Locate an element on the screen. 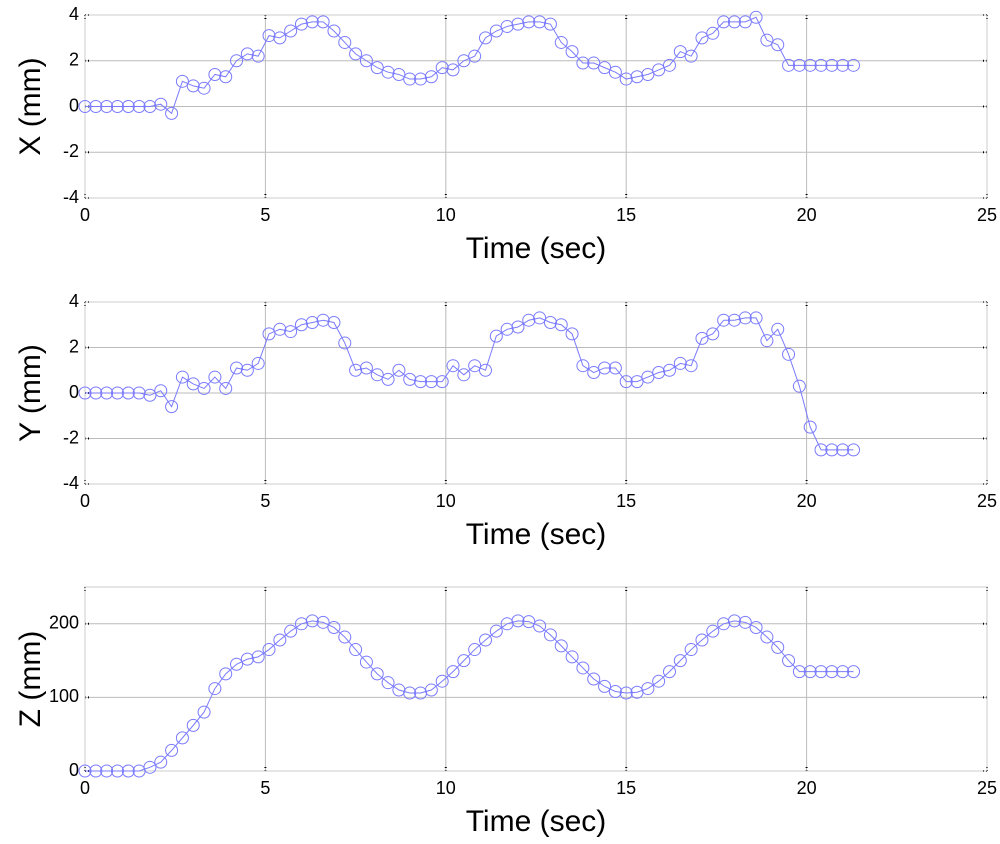  y-tick-label: -4 is located at coordinates (71, 483).